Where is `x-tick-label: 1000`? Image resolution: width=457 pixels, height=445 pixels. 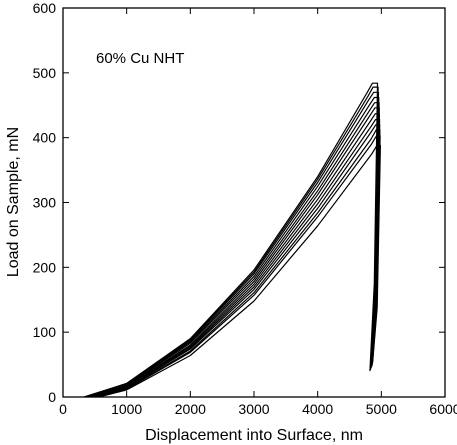 x-tick-label: 1000 is located at coordinates (126, 409).